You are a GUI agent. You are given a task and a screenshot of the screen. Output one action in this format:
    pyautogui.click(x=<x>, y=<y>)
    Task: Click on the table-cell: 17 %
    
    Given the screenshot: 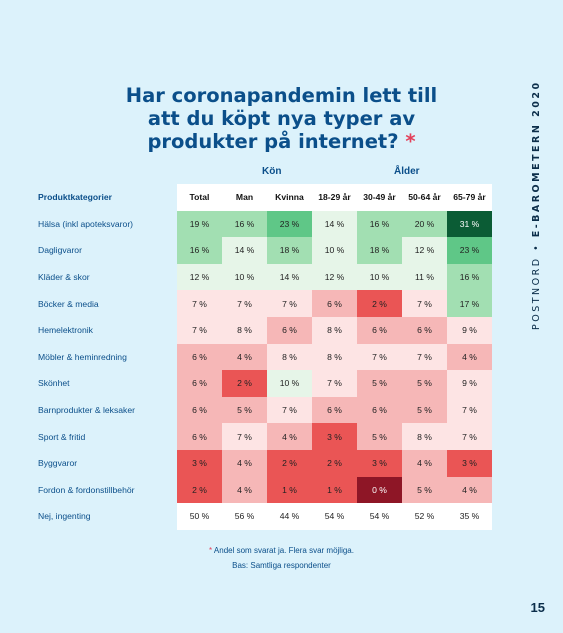 What is the action you would take?
    pyautogui.click(x=469, y=303)
    